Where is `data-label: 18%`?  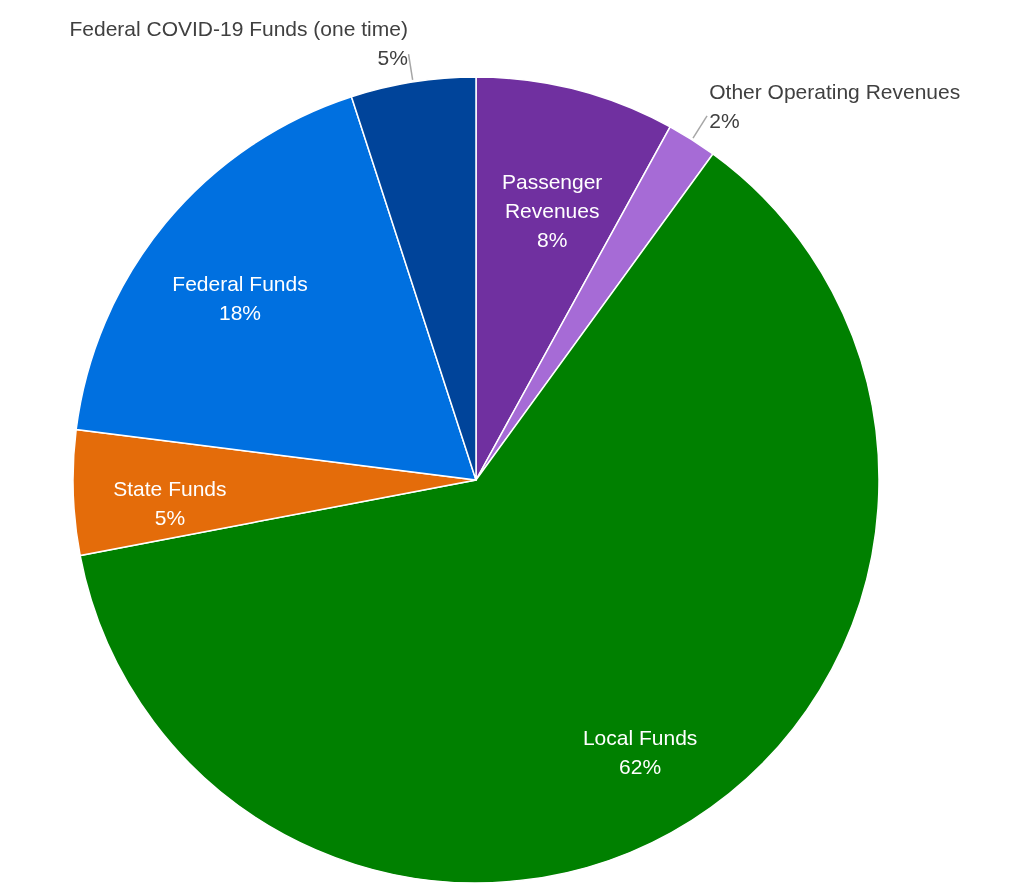
data-label: 18% is located at coordinates (240, 312).